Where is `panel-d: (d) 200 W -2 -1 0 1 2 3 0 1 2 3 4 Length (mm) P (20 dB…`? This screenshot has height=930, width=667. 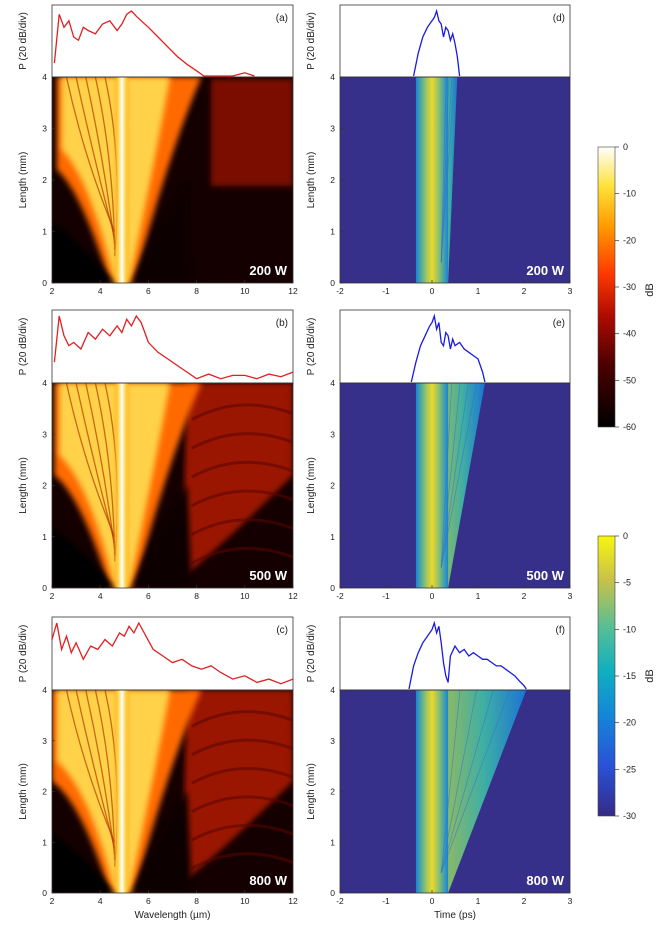 panel-d: (d) 200 W -2 -1 0 1 2 3 0 1 2 3 4 Length (mm) P (20 dB… is located at coordinates (439, 150).